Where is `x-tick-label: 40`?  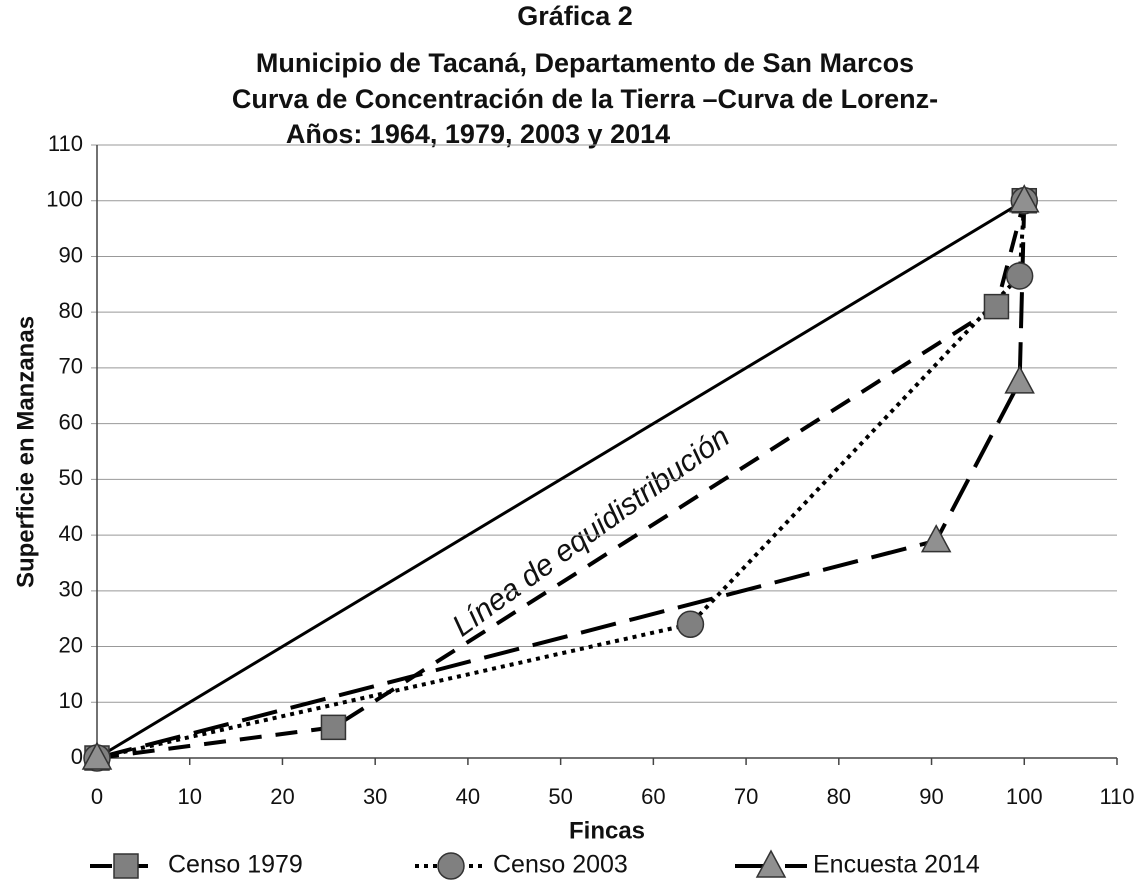
x-tick-label: 40 is located at coordinates (468, 796).